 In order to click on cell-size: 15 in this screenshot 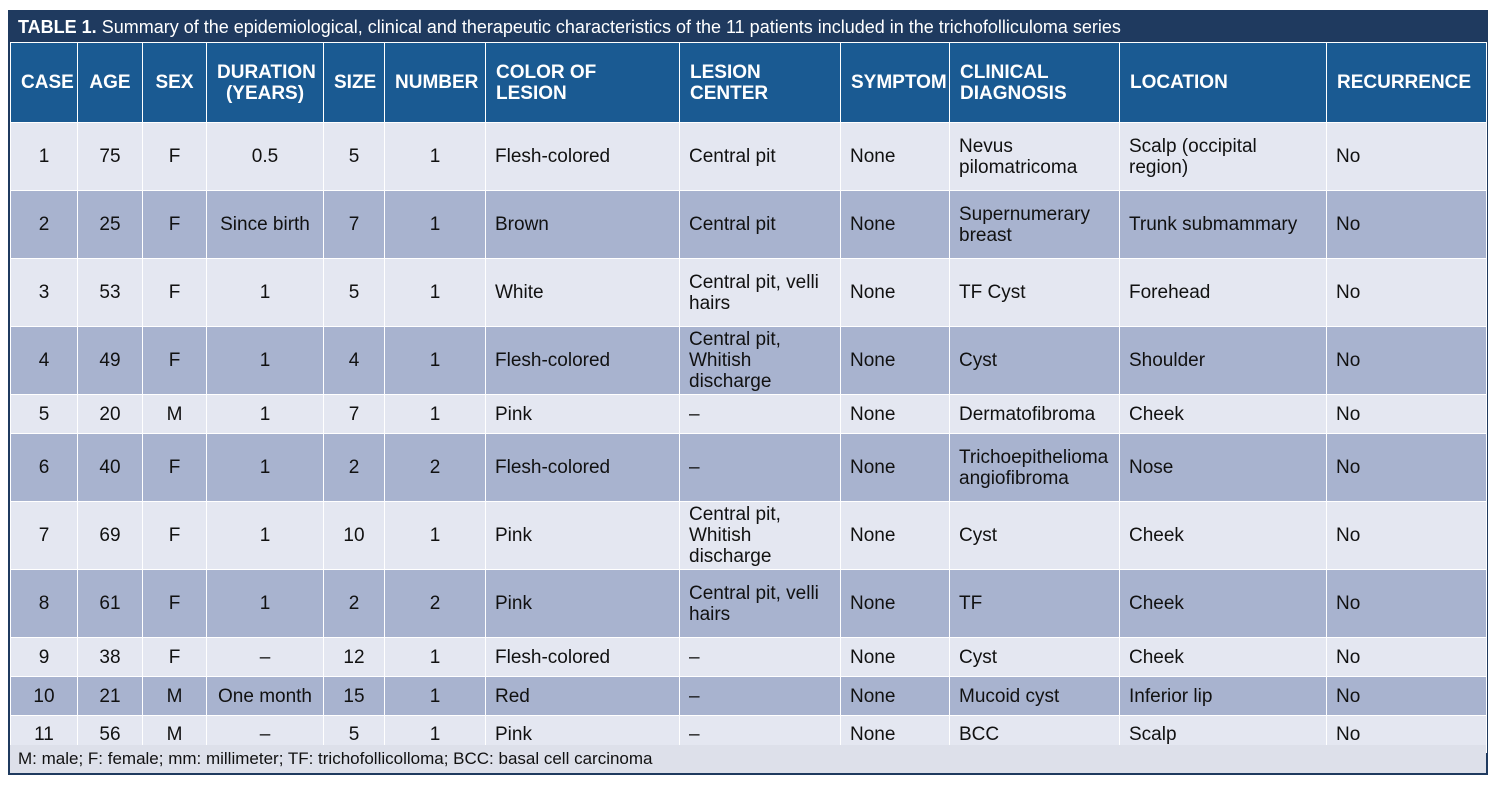, I will do `click(354, 696)`.